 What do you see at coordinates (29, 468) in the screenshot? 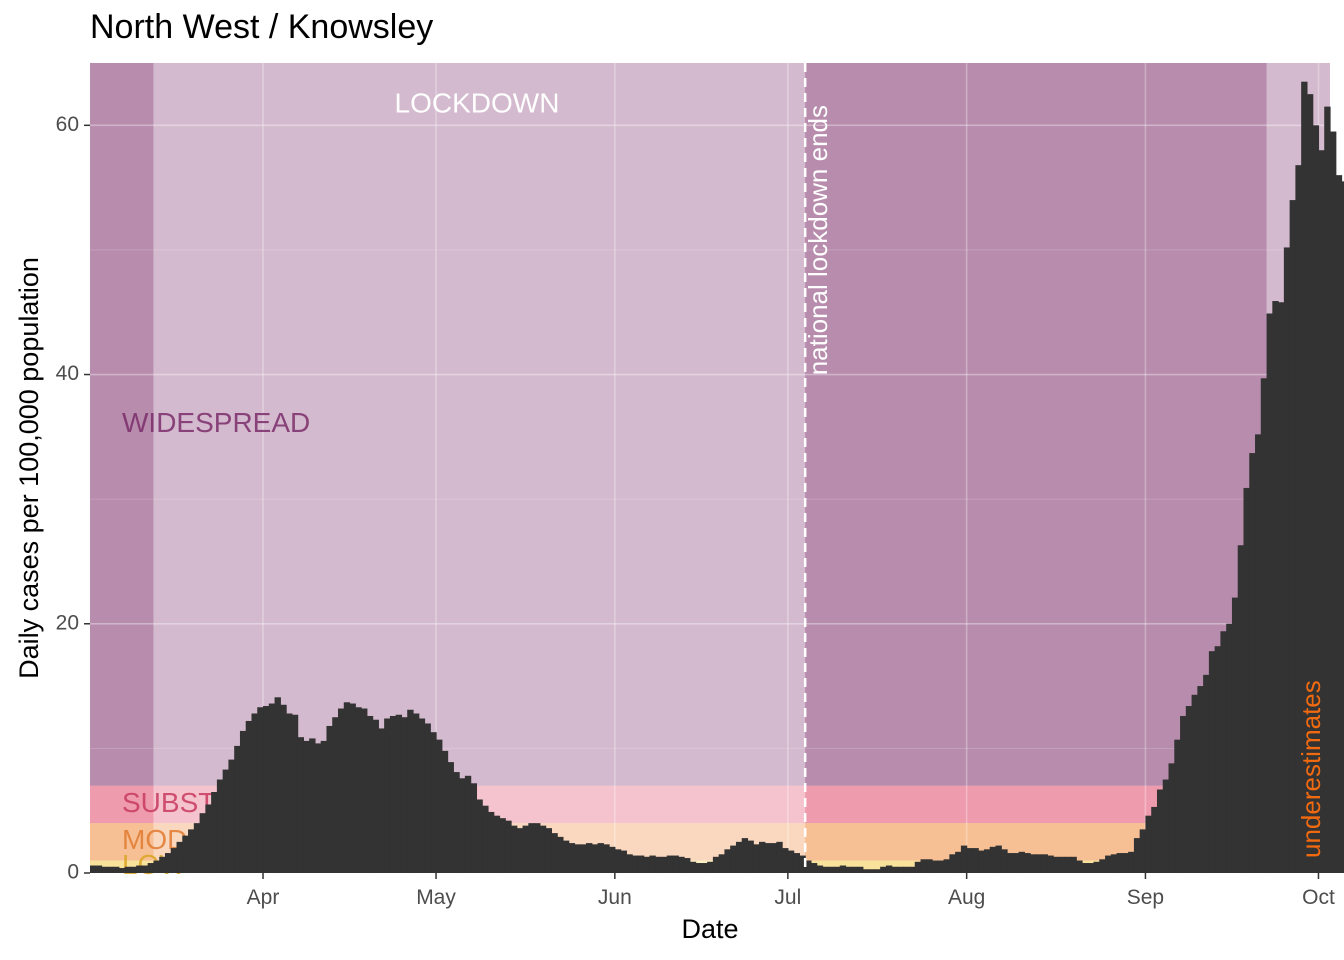
I see `y-axis-title: Daily cases per 100,000 population` at bounding box center [29, 468].